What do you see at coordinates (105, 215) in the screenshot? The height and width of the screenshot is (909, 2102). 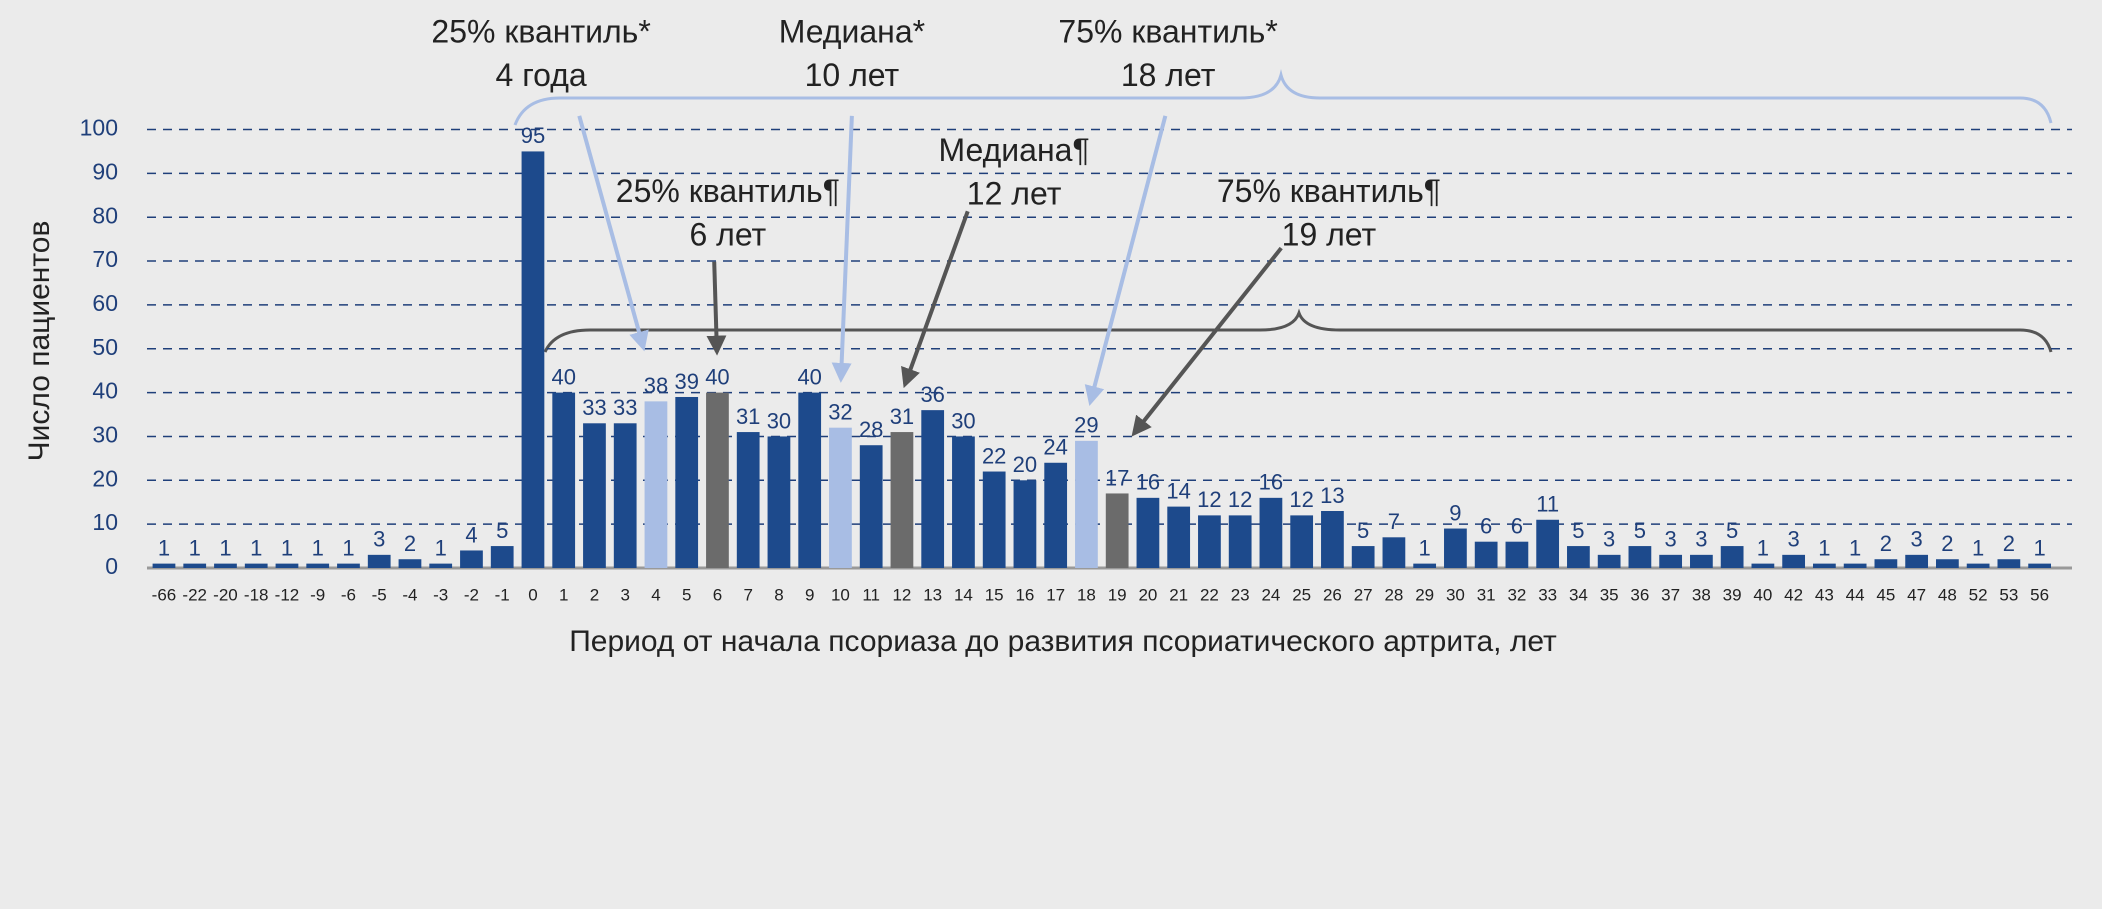 I see `y-tick-label: 80` at bounding box center [105, 215].